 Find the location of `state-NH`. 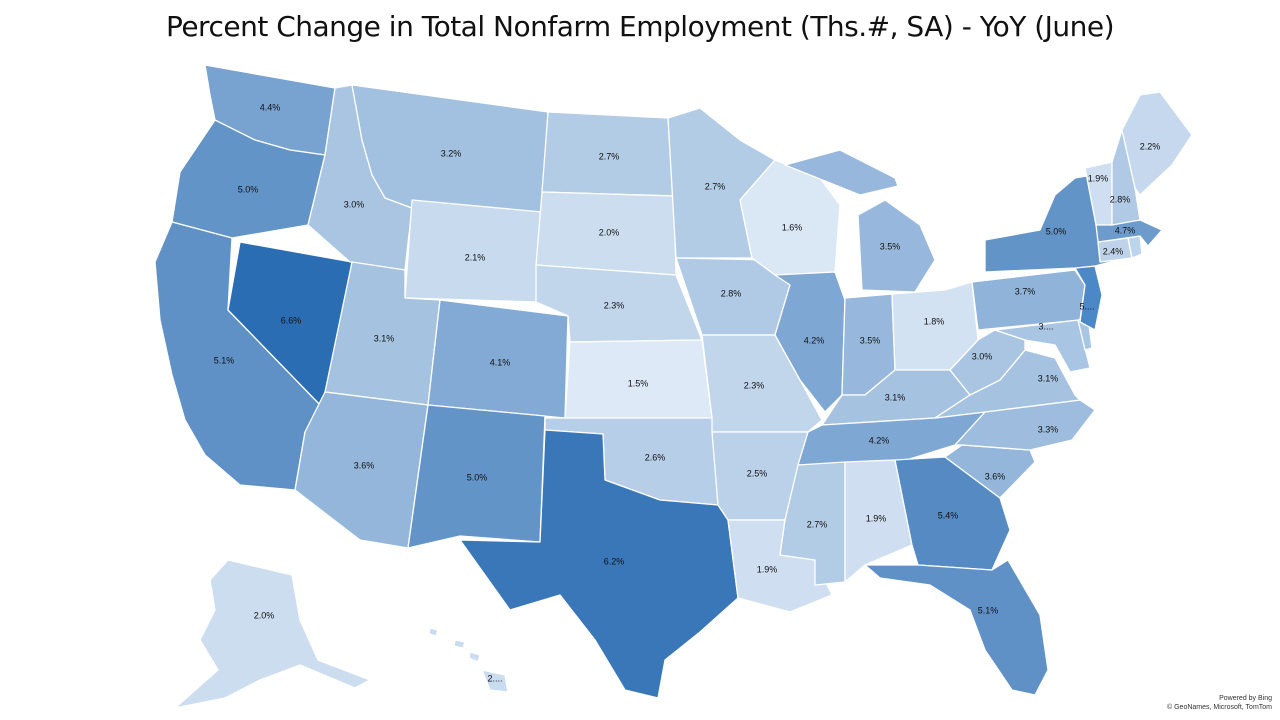

state-NH is located at coordinates (1126, 177).